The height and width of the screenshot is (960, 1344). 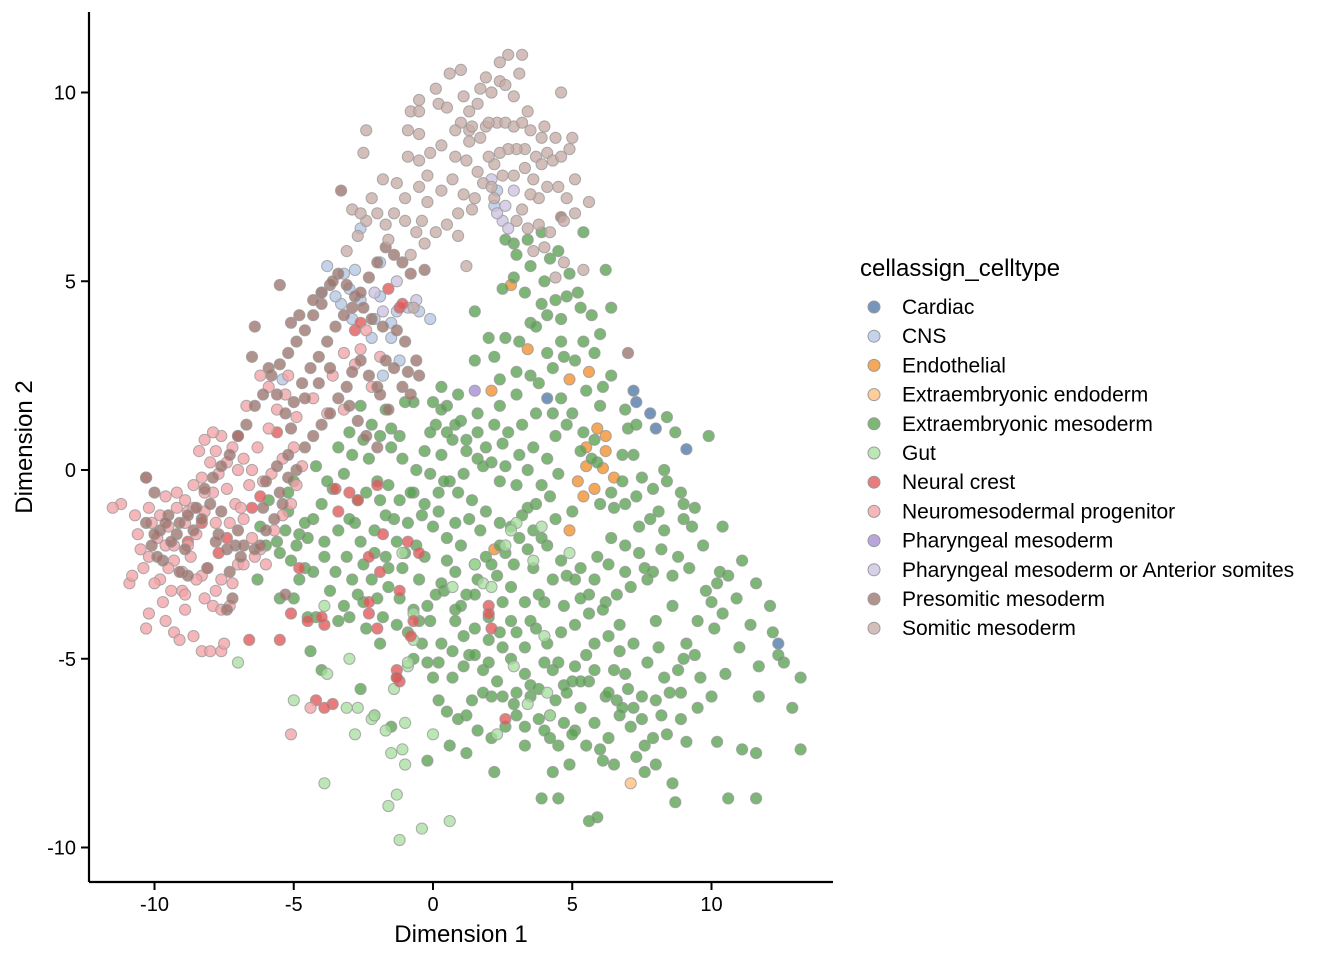 I want to click on y-tick-label: 0, so click(x=70, y=471).